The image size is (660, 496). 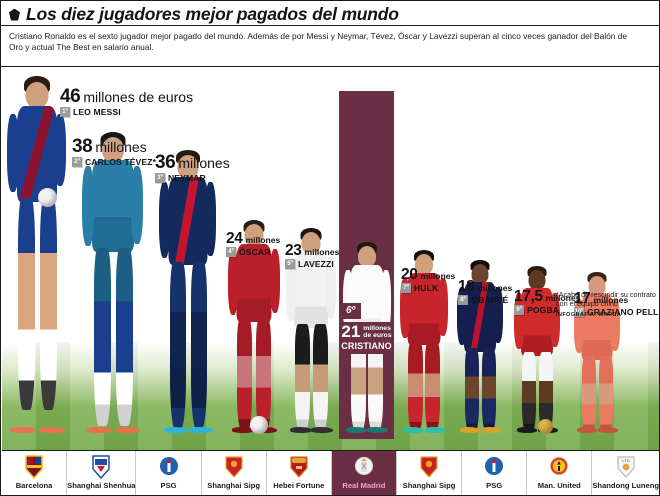 I want to click on shandong-luneng-crest-icon: LTD, so click(x=626, y=467).